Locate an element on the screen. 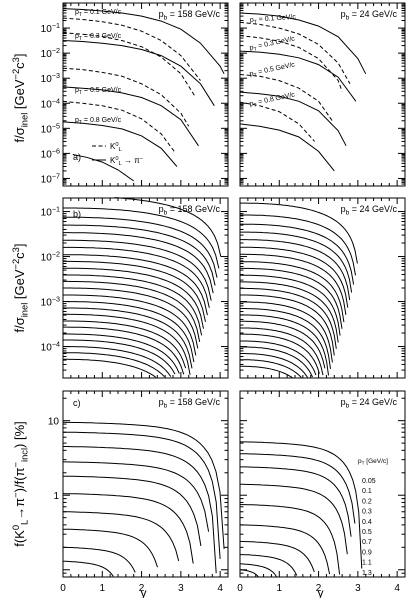 The image size is (409, 598). panel-a-pt-label: pT = 0.3 GeV/c is located at coordinates (98, 37).